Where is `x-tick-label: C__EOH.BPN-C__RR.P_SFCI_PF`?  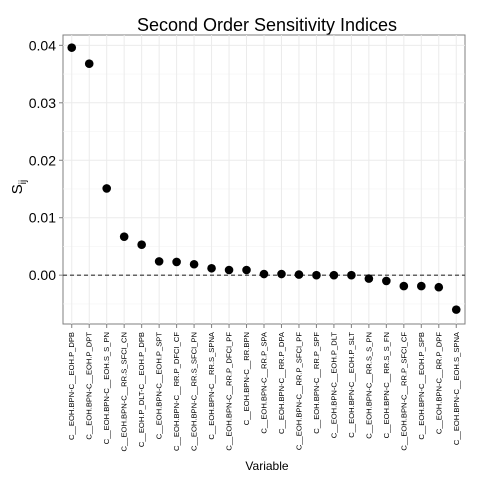 x-tick-label: C__EOH.BPN-C__RR.P_SFCI_PF is located at coordinates (298, 391).